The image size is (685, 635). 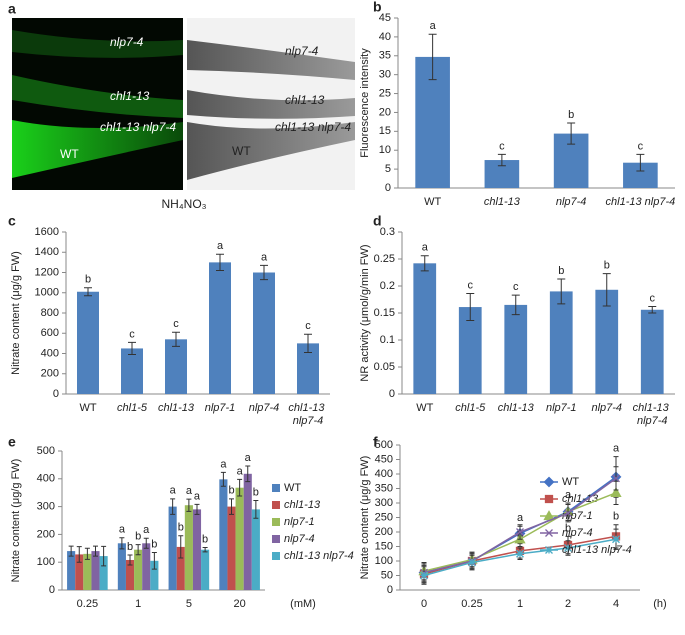 I want to click on x-tick-label: 5, so click(x=189, y=604).